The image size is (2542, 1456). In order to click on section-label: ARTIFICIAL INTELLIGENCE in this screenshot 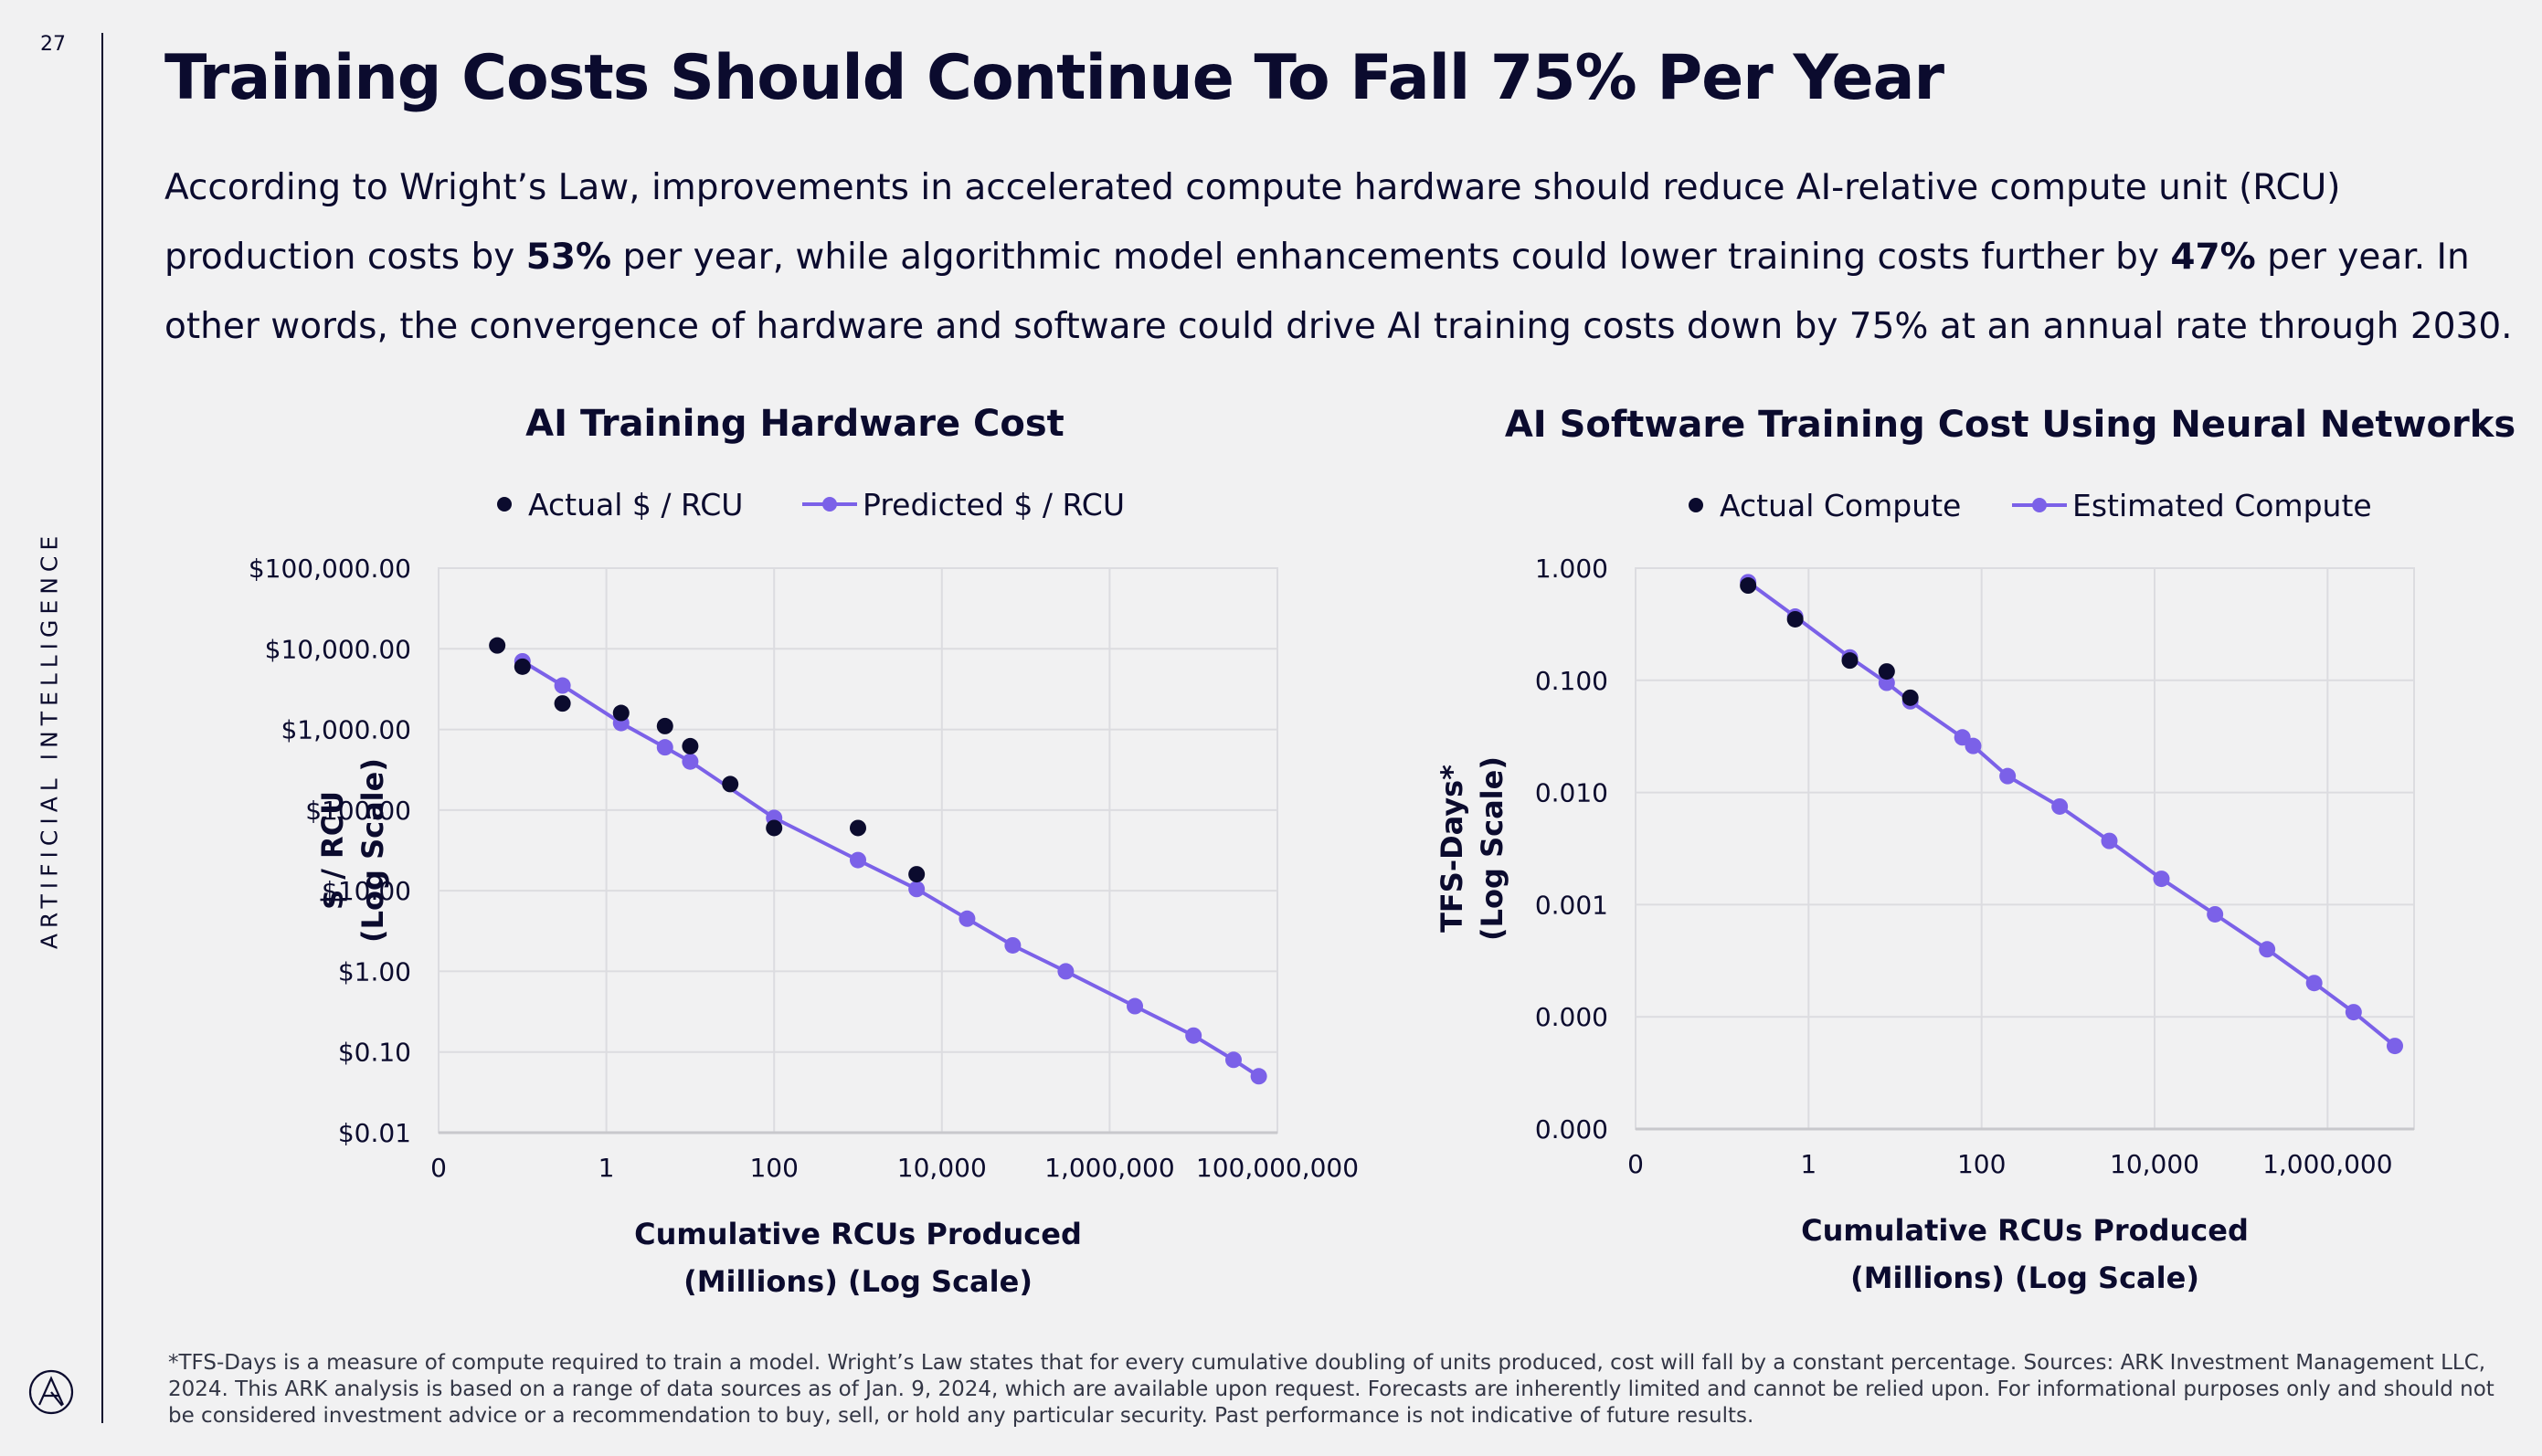, I will do `click(50, 740)`.